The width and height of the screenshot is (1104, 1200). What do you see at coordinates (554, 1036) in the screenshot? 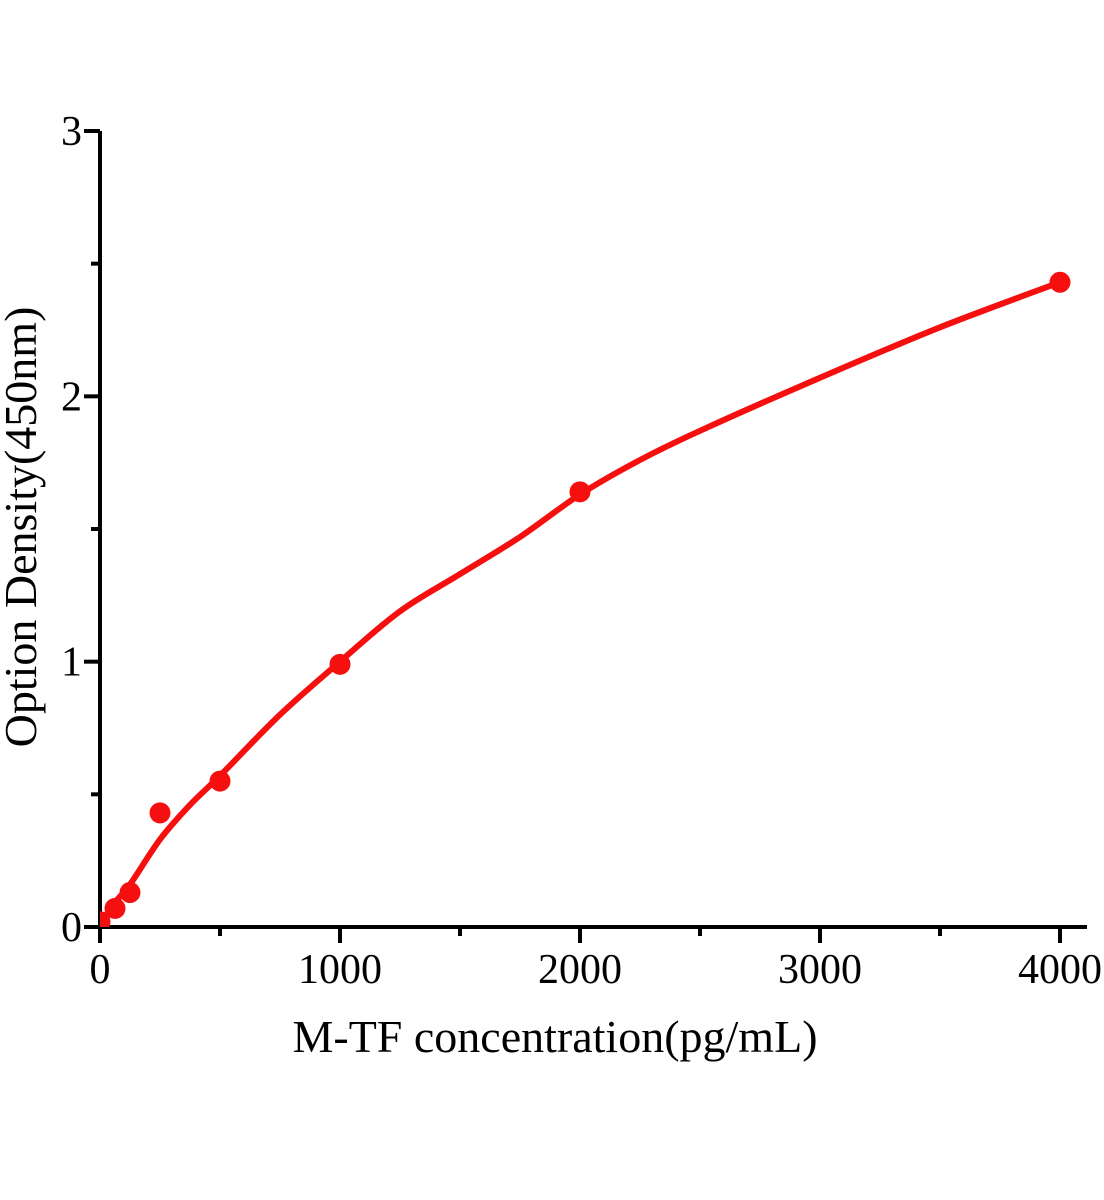
I see `x-axis-title: M-TF concentration(pg/mL)` at bounding box center [554, 1036].